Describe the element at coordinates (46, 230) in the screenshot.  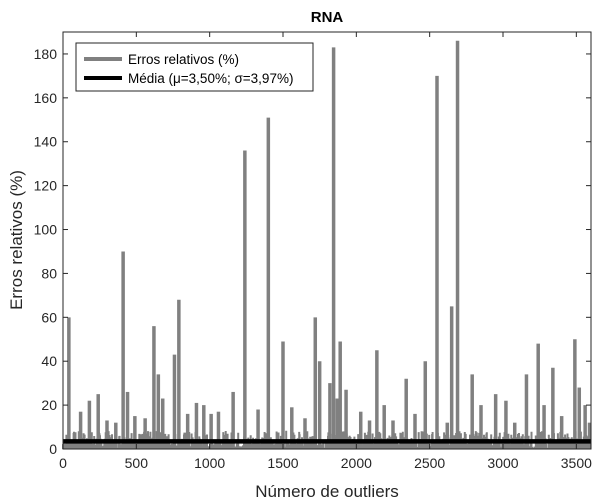
I see `y-tick-label-100: 100` at that location.